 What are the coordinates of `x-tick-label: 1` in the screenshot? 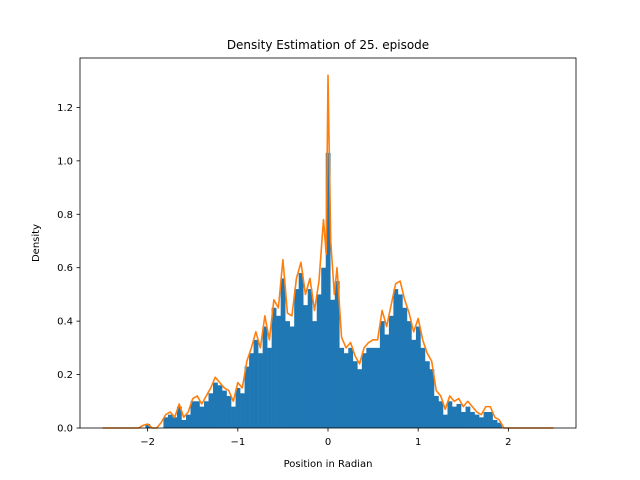 It's located at (418, 442).